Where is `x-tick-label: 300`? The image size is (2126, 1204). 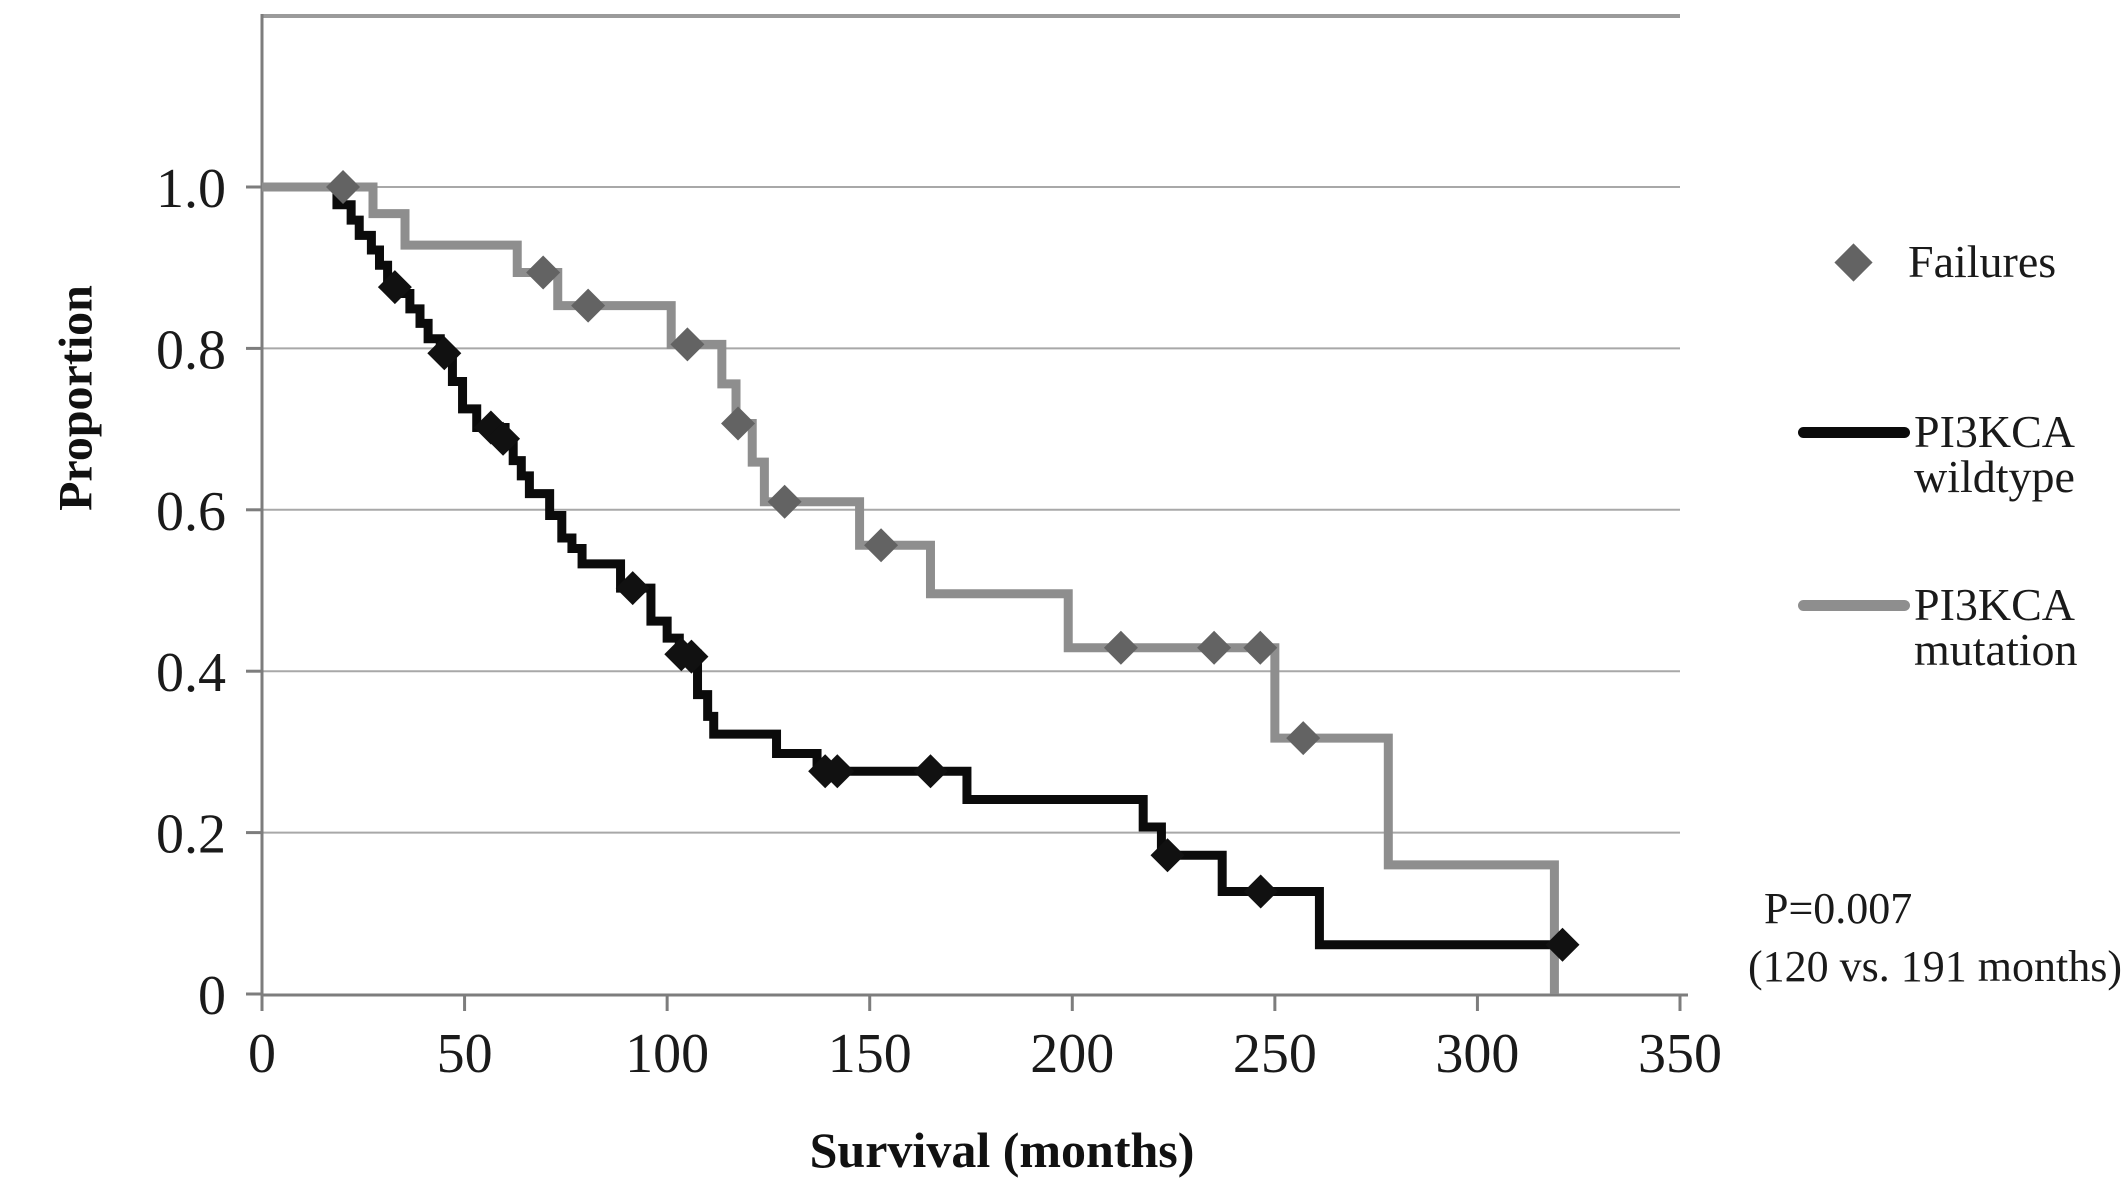 x-tick-label: 300 is located at coordinates (1477, 1054).